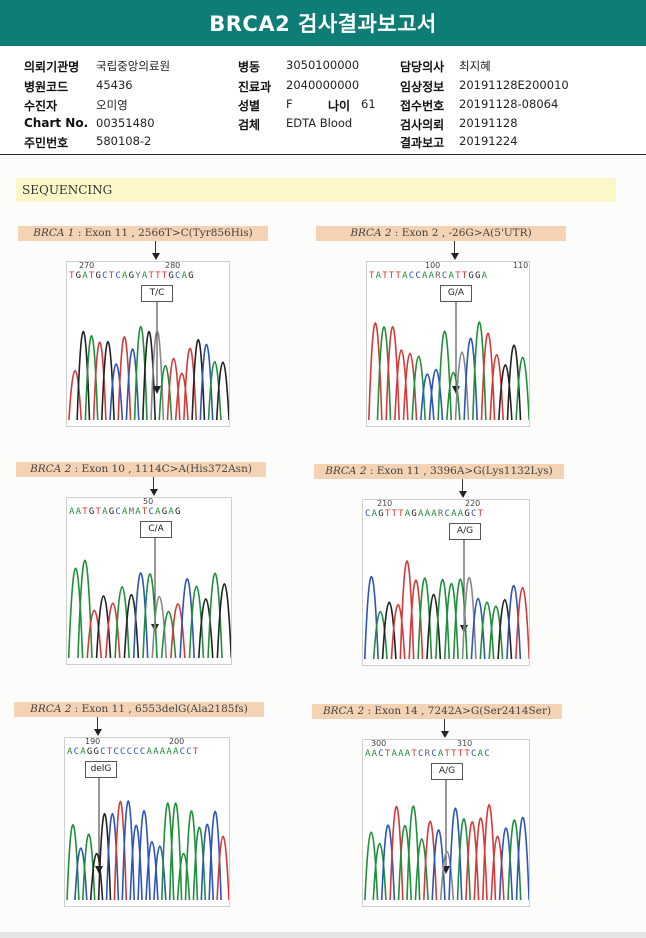 The image size is (646, 938). What do you see at coordinates (422, 67) in the screenshot?
I see `label-physician: 담당의사` at bounding box center [422, 67].